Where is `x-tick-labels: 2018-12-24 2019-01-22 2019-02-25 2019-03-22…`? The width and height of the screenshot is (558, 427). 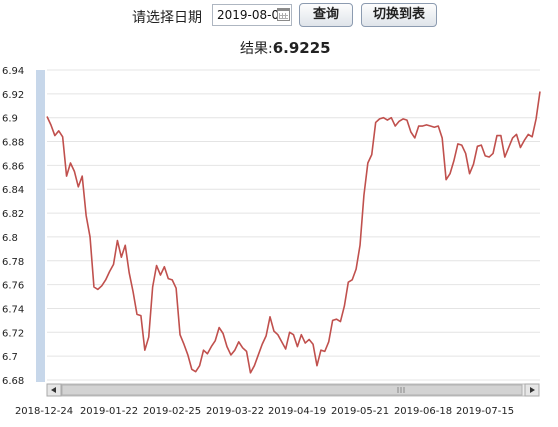 x-tick-labels: 2018-12-24 2019-01-22 2019-02-25 2019-03-22… is located at coordinates (264, 411).